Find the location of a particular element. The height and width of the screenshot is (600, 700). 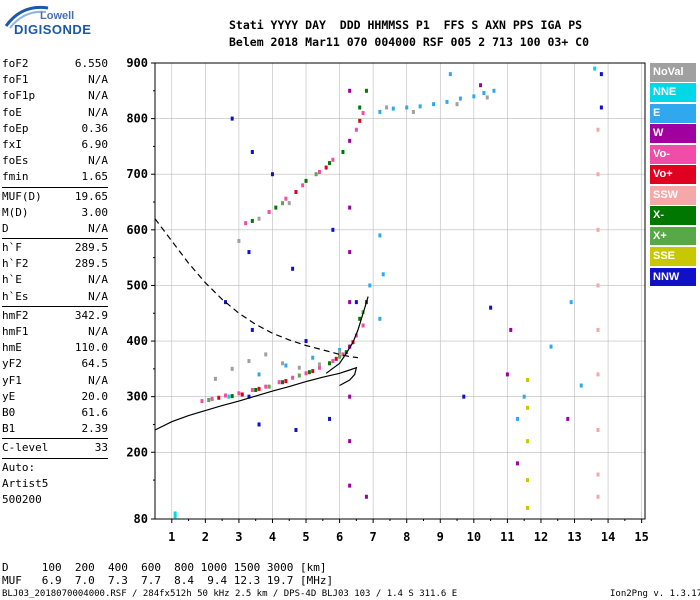

x-tick-label: 12 is located at coordinates (541, 537).